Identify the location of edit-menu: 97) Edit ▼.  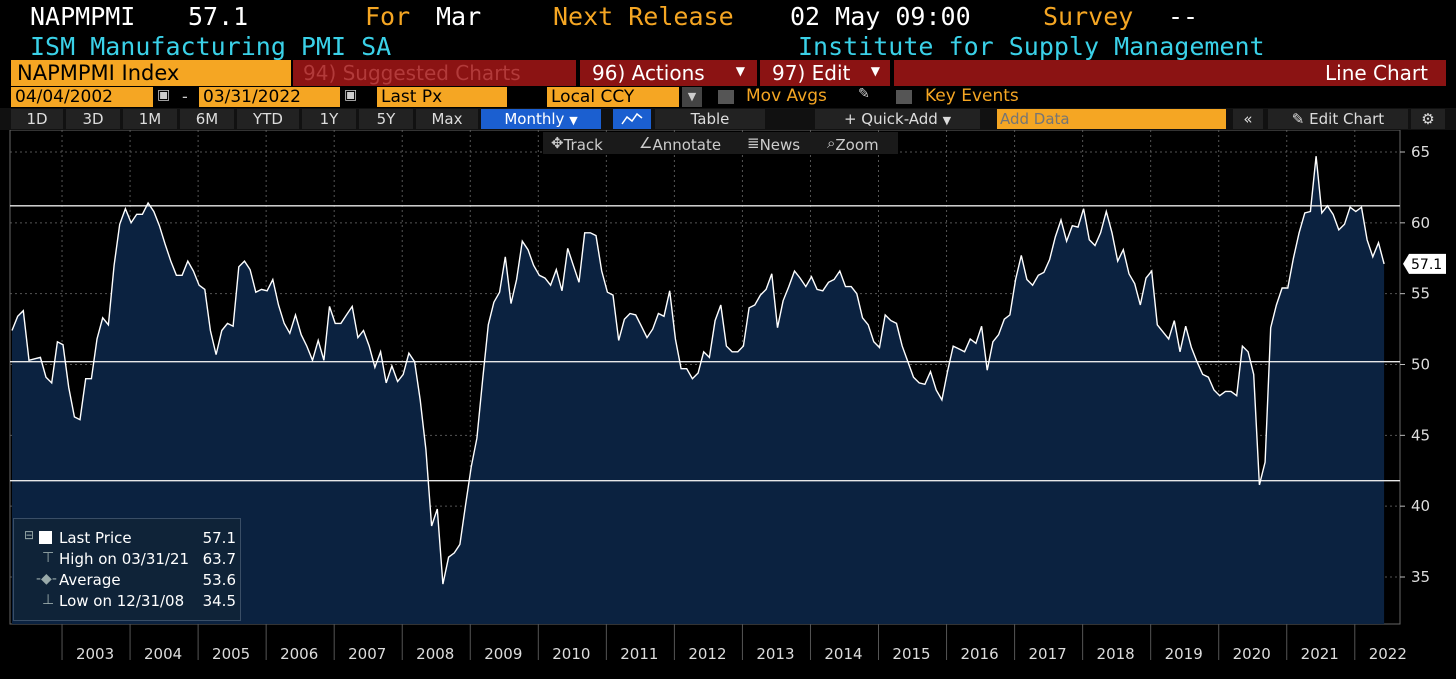
(825, 73).